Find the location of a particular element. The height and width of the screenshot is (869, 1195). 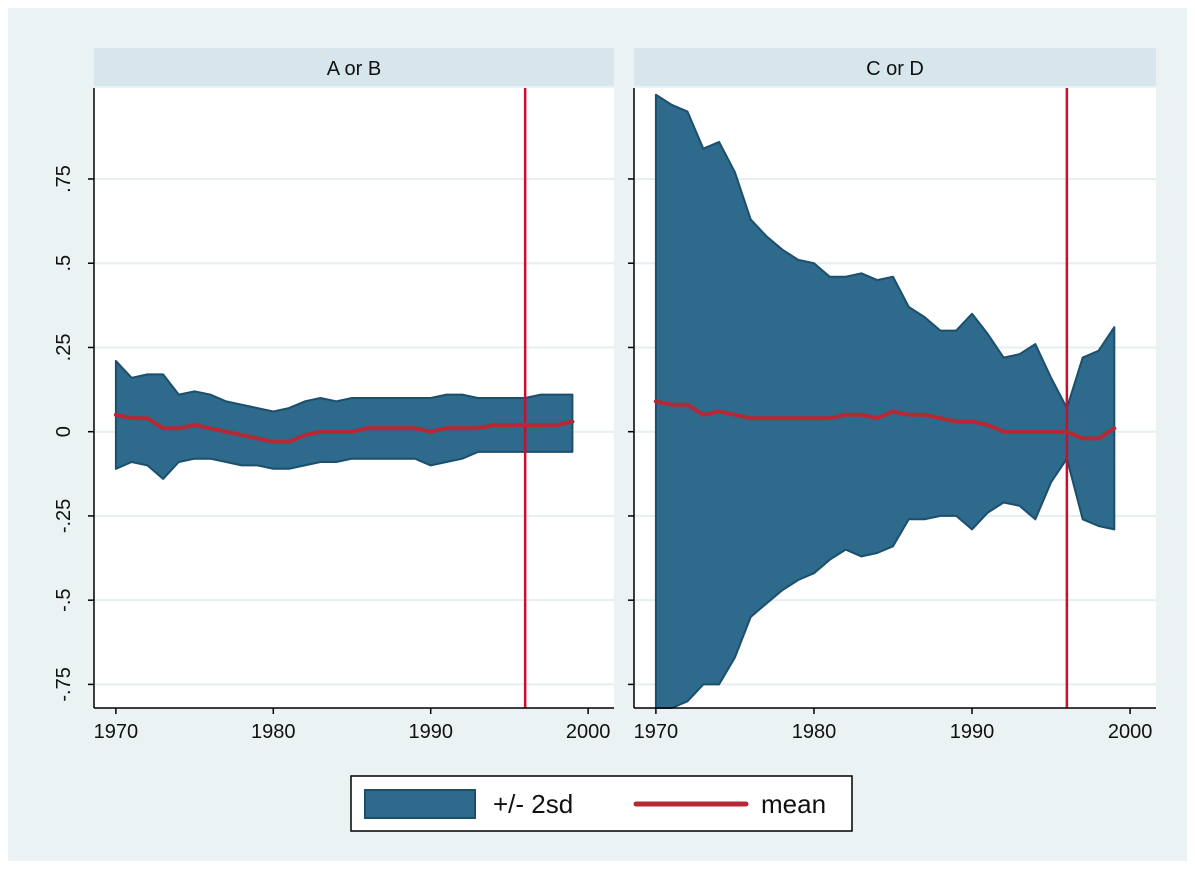

y-tick-label: -.5 is located at coordinates (64, 600).